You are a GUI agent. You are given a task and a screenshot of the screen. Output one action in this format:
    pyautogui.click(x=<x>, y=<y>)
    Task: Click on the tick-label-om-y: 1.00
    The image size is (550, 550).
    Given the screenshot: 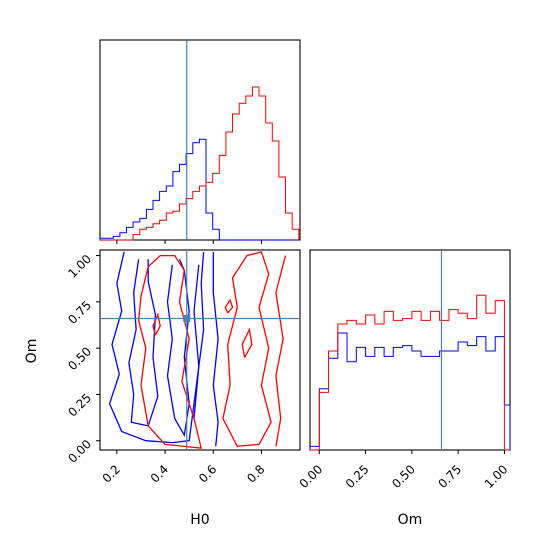 What is the action you would take?
    pyautogui.click(x=79, y=266)
    